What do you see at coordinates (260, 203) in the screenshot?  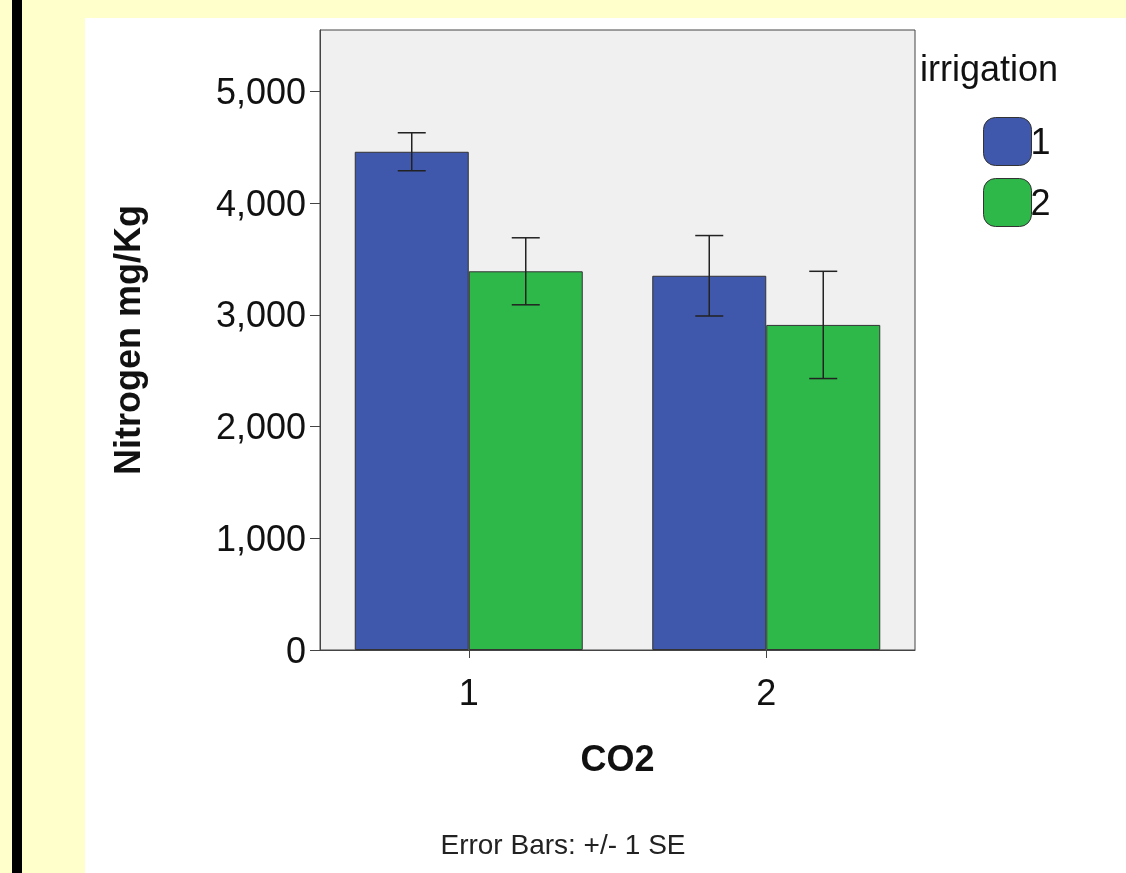 I see `y-tick-label: 4,000` at bounding box center [260, 203].